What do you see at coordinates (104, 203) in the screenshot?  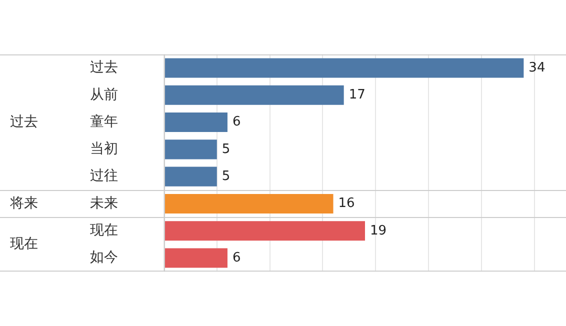 I see `y-tick-label: 未来` at bounding box center [104, 203].